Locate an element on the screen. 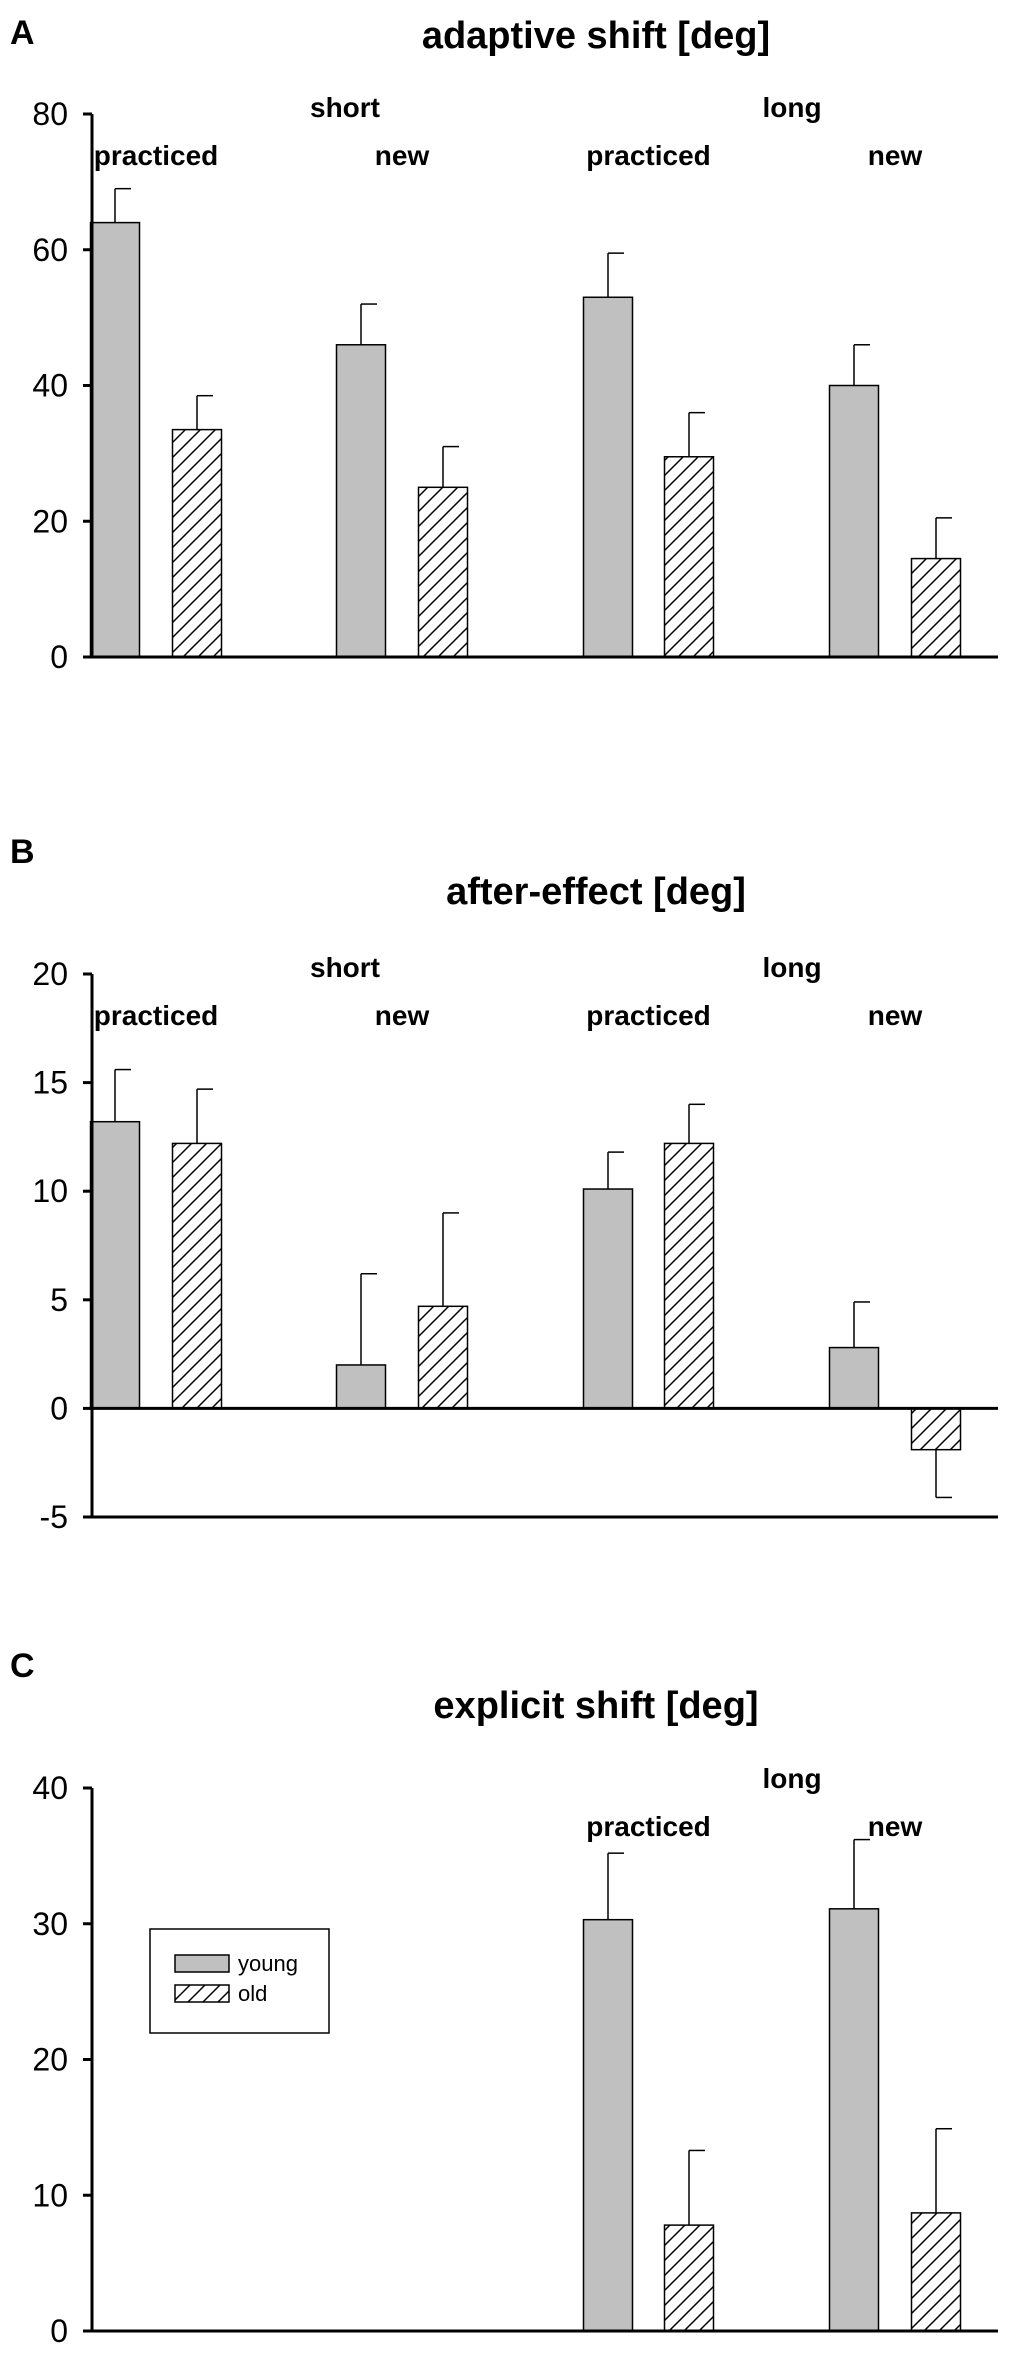  chart-title: adaptive shift [deg] is located at coordinates (596, 36).